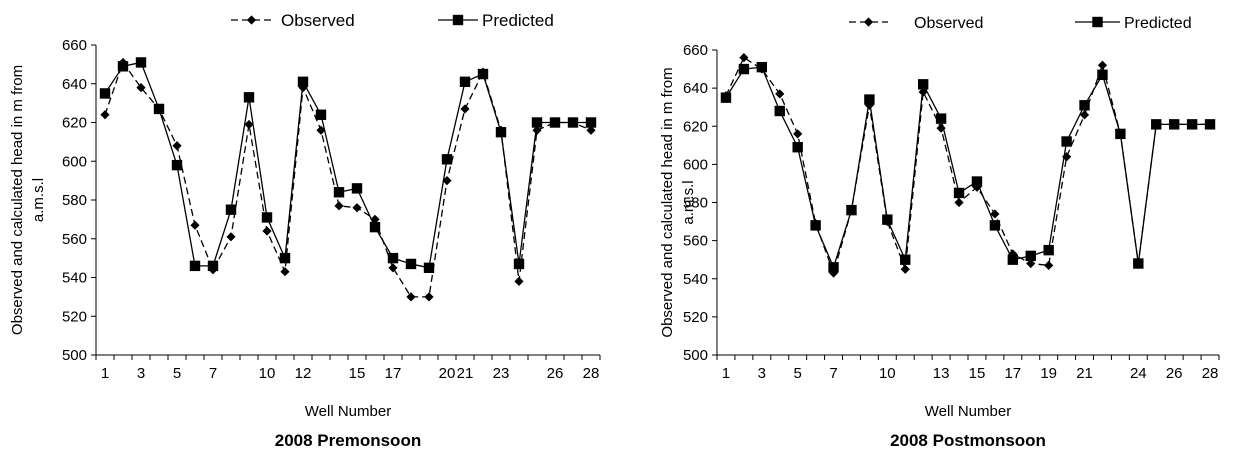 This screenshot has height=454, width=1238. Describe the element at coordinates (833, 373) in the screenshot. I see `x-tick-label: 7` at that location.